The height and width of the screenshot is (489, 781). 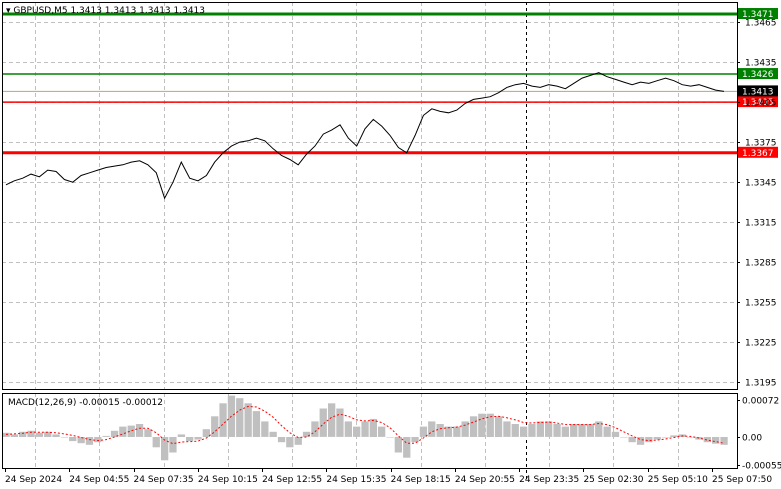 What do you see at coordinates (485, 480) in the screenshot?
I see `x-tick-label: 24 Sep 20:55` at bounding box center [485, 480].